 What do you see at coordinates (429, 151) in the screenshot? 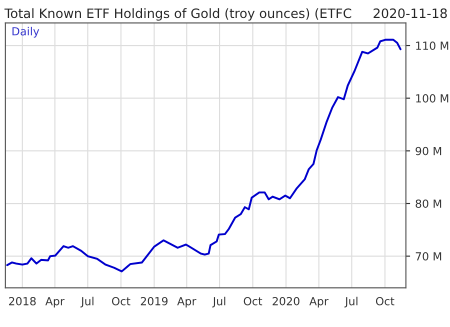
I see `y-tick-label: 90 M` at bounding box center [429, 151].